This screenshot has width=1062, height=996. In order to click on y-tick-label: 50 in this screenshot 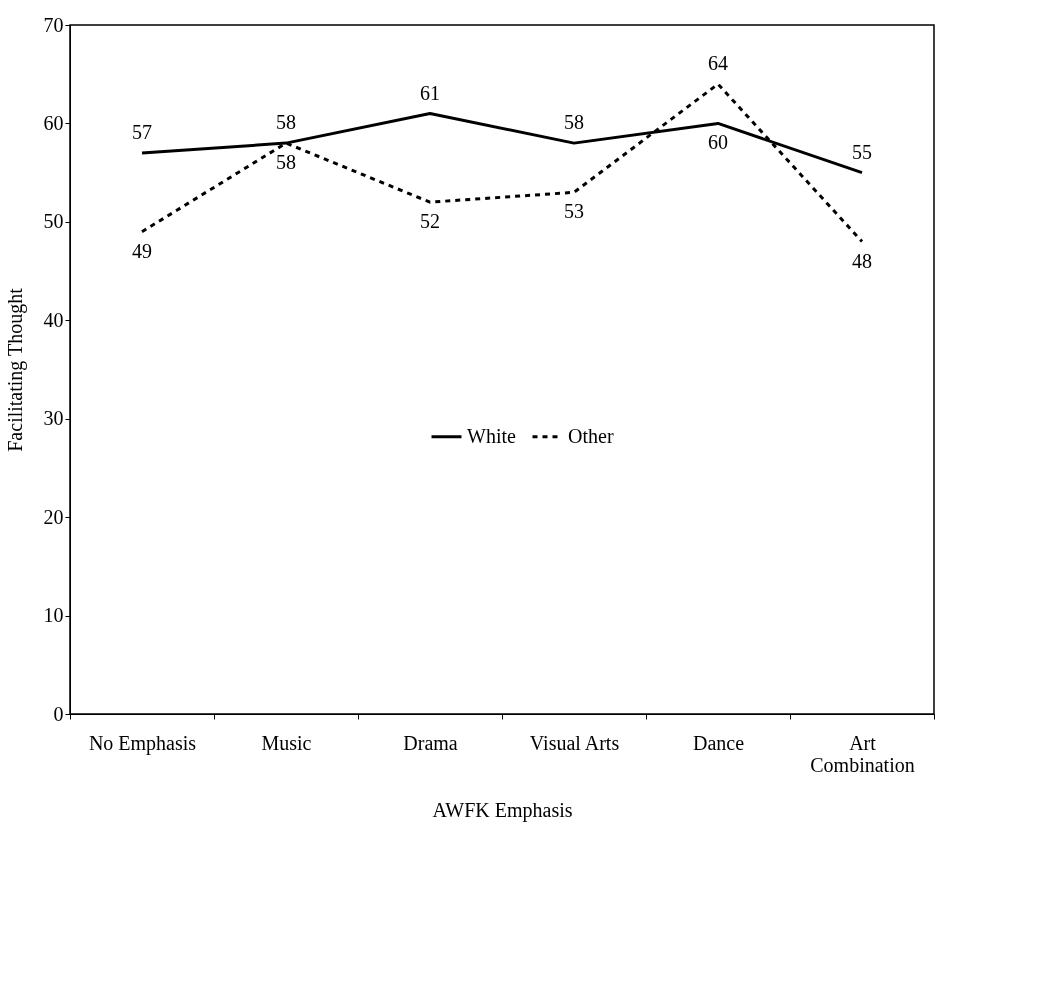, I will do `click(53, 221)`.